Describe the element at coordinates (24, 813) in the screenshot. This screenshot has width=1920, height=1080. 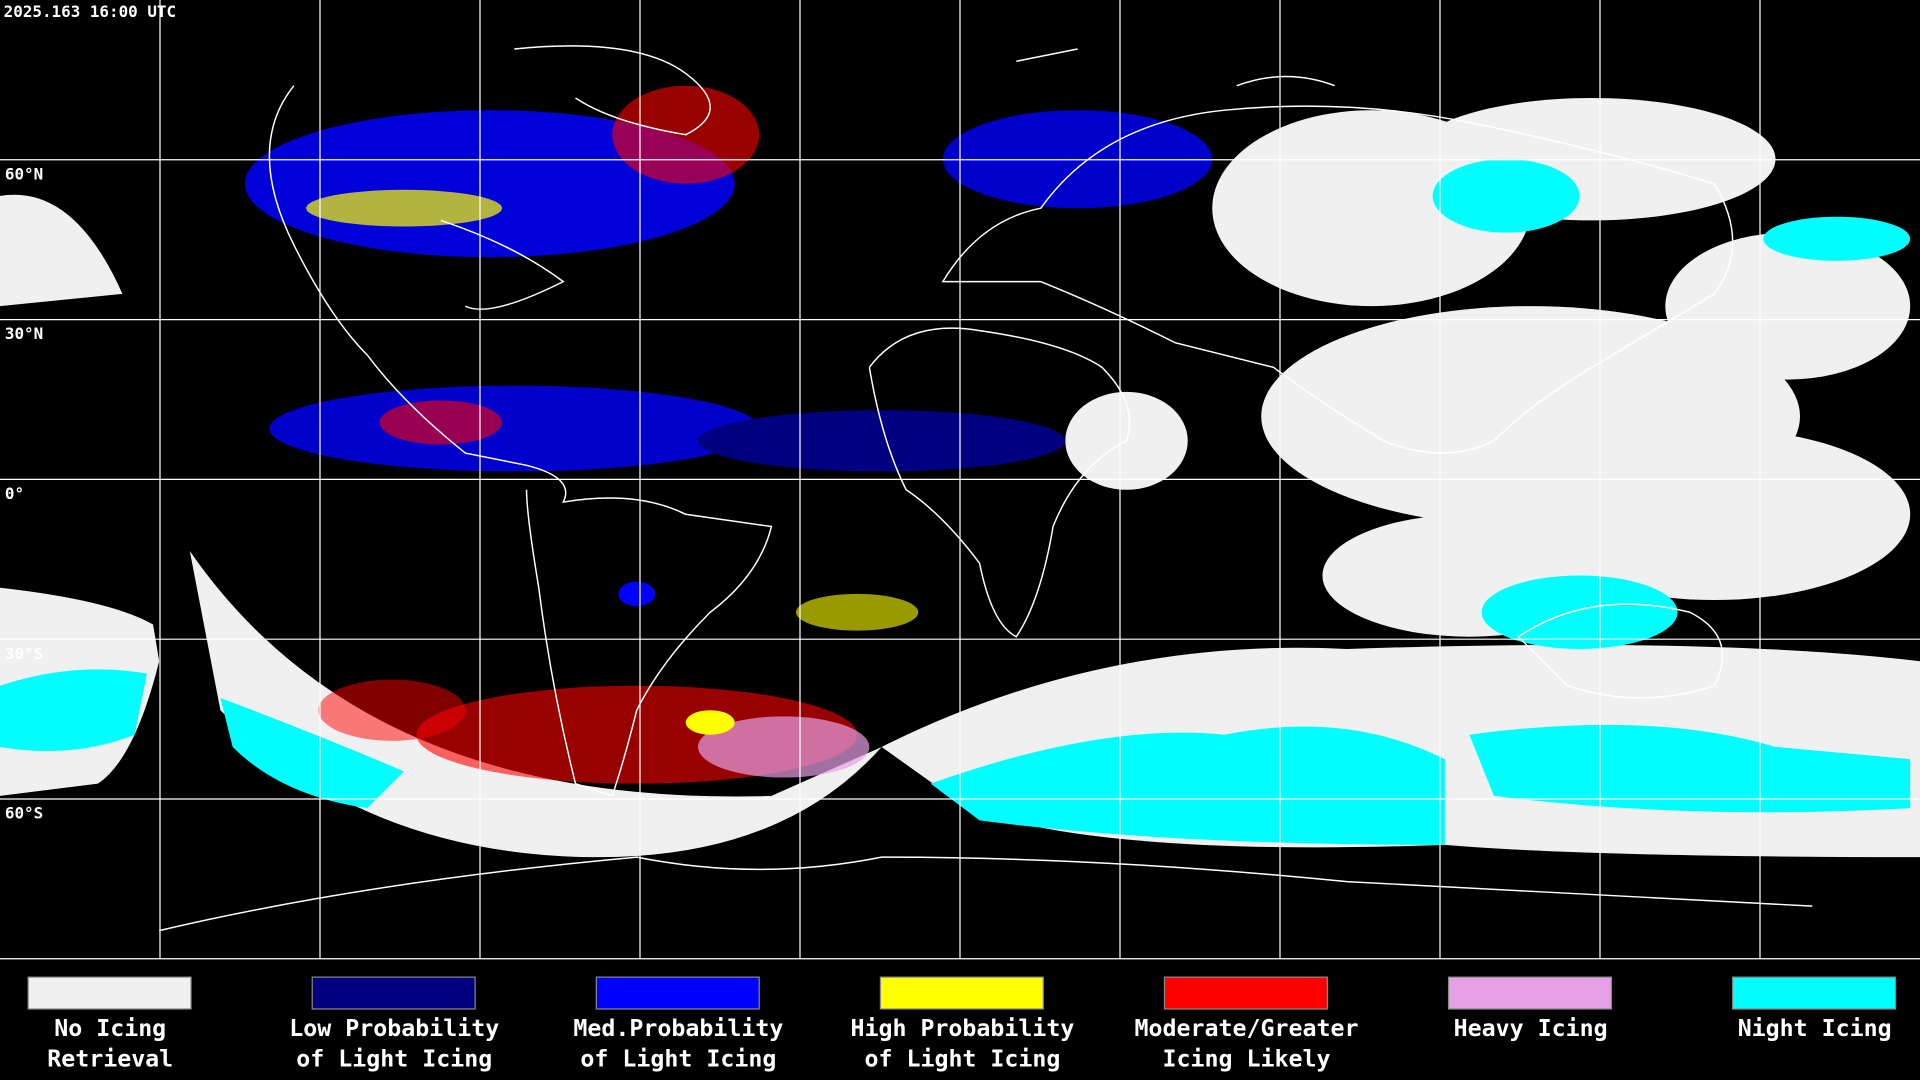
I see `latitude-label: 60°S` at that location.